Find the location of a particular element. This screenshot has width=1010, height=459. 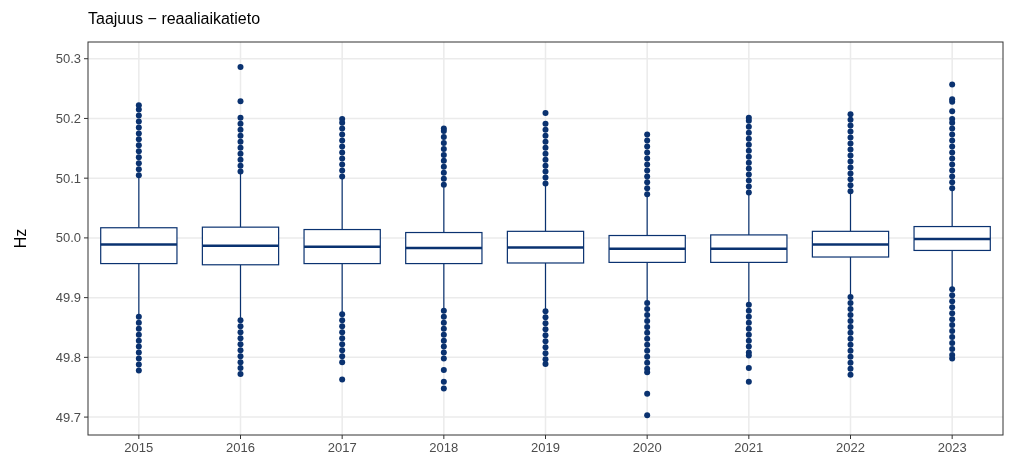

y-tick-label: 49.7 is located at coordinates (68, 417).